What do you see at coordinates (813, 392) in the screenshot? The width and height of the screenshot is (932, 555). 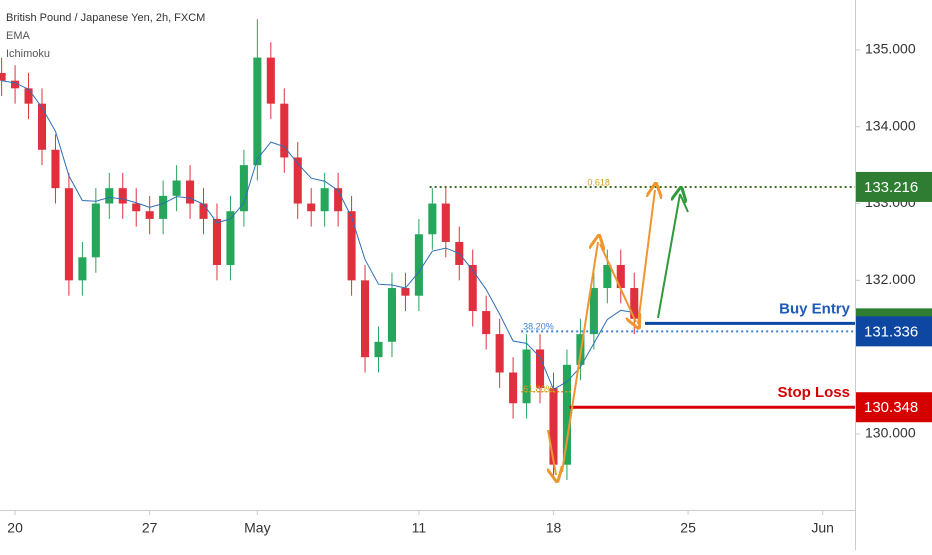 I see `level-note: Stop Loss` at bounding box center [813, 392].